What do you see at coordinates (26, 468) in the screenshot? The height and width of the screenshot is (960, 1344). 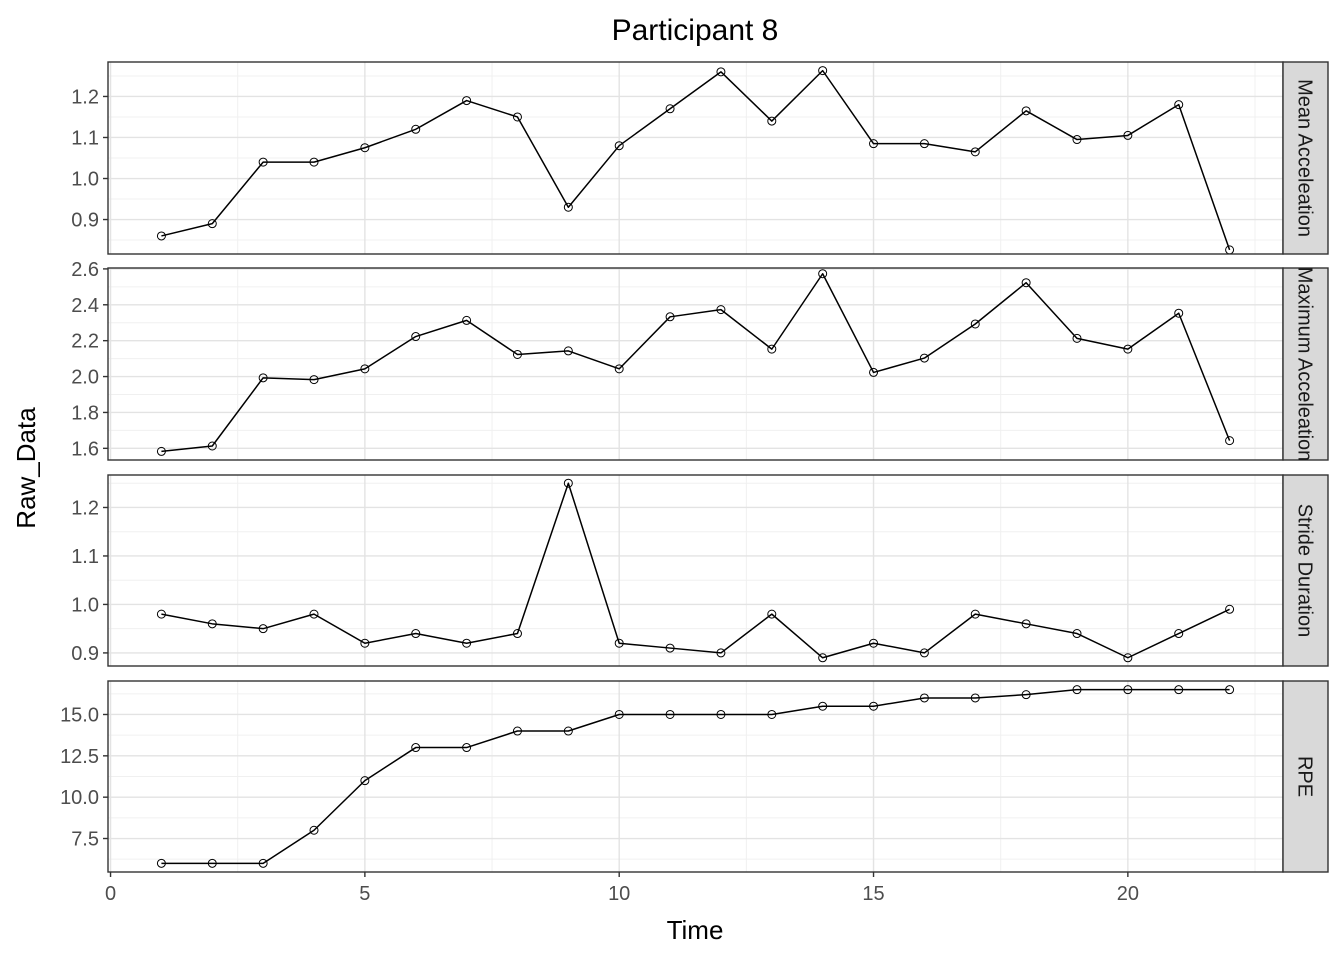 I see `y-axis-title: Raw_Data` at bounding box center [26, 468].